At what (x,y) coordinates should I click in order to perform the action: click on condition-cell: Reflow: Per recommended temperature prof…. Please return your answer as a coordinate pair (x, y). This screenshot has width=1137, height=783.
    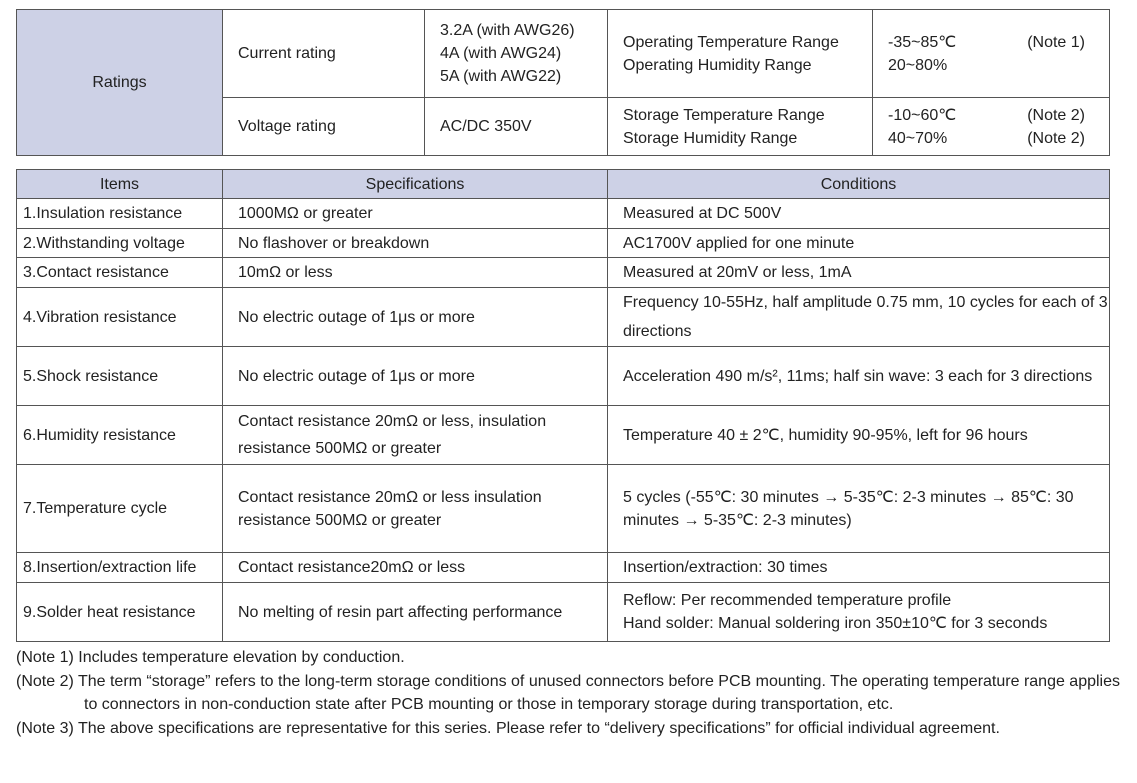
    Looking at the image, I should click on (858, 612).